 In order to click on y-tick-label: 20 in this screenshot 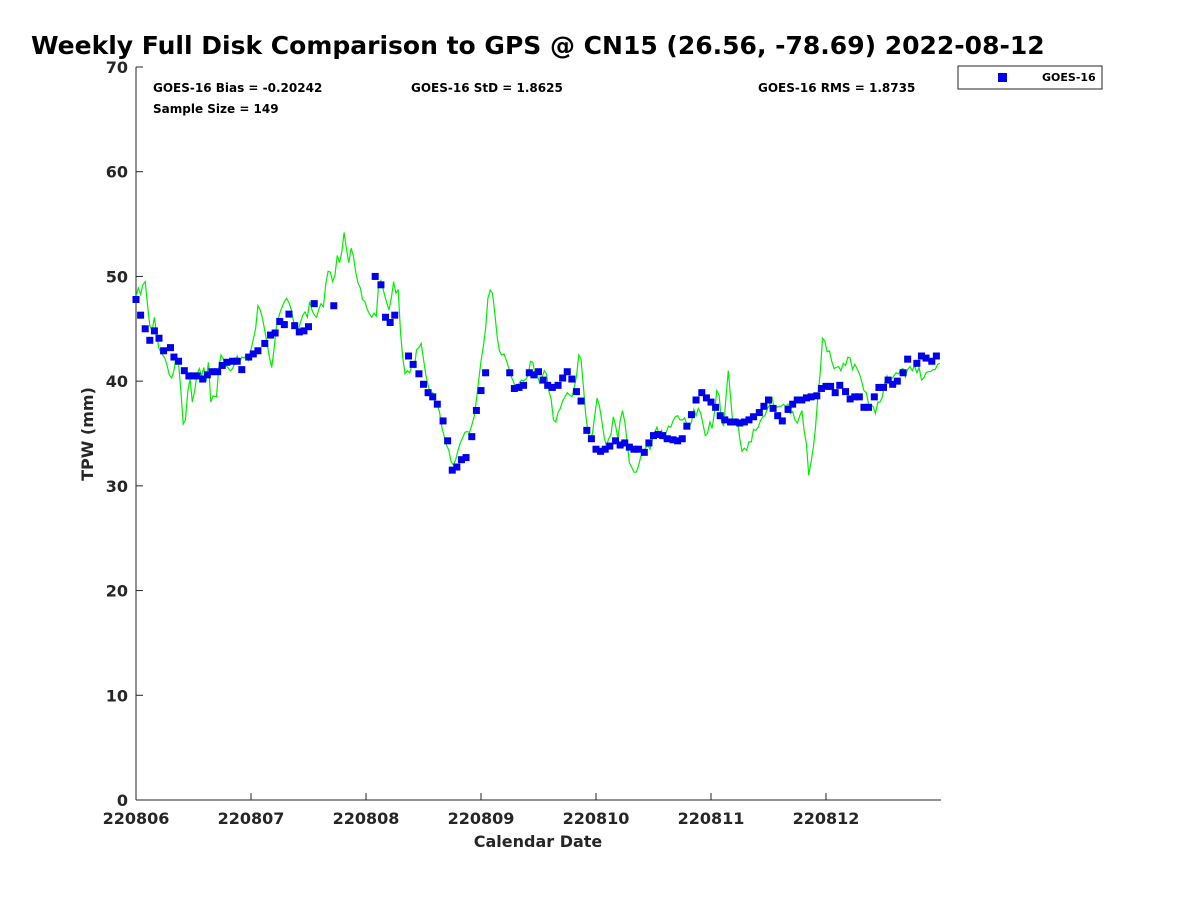, I will do `click(117, 591)`.